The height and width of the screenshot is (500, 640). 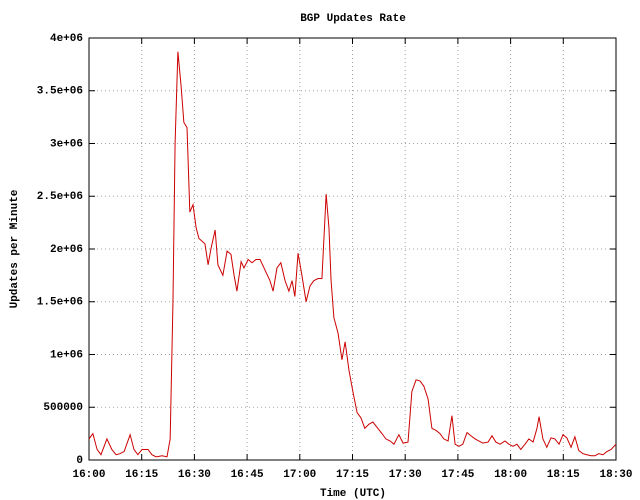 I want to click on x-tick-label: 18:00, so click(x=510, y=475).